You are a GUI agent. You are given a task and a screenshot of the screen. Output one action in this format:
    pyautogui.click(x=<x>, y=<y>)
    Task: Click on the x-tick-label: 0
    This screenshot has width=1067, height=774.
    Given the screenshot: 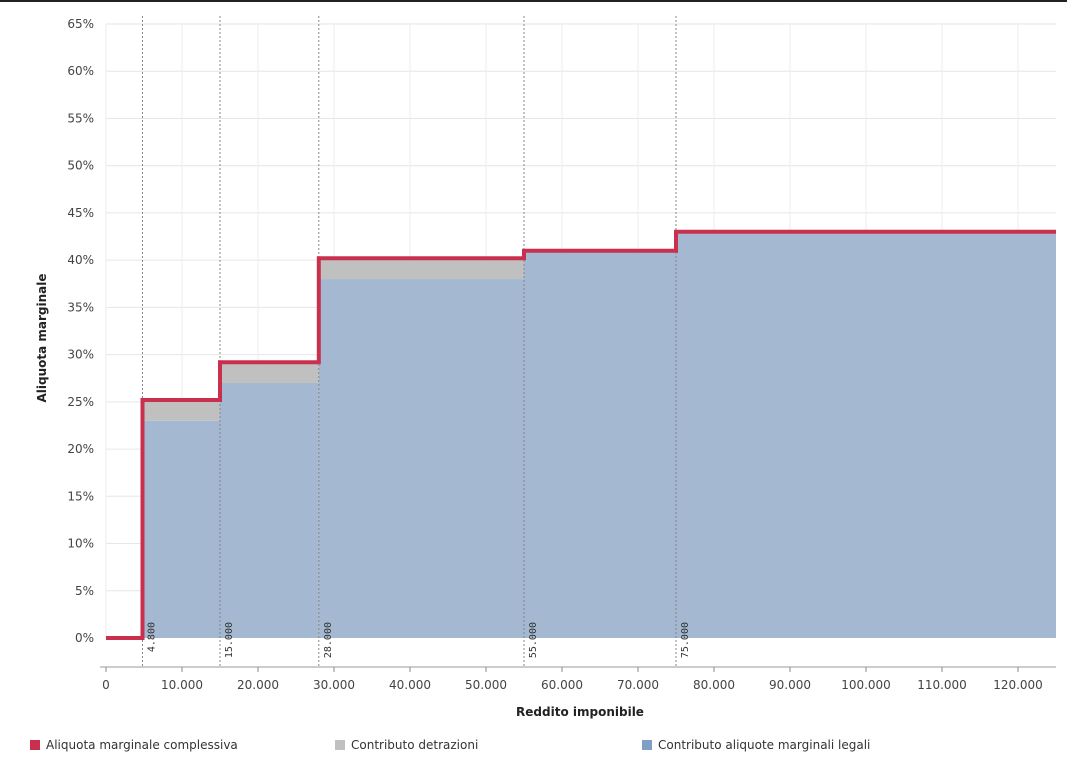 What is the action you would take?
    pyautogui.click(x=106, y=685)
    